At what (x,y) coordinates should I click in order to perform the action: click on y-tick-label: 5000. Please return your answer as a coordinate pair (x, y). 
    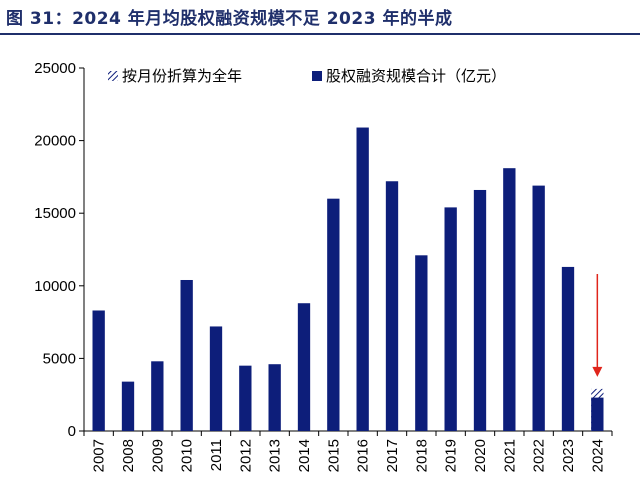
    Looking at the image, I should click on (59, 358).